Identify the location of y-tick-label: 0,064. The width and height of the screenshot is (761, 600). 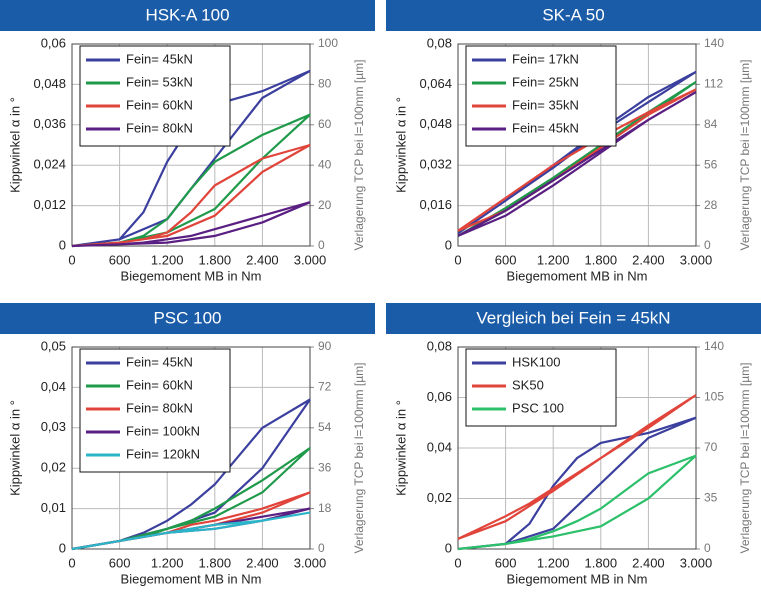
(435, 83).